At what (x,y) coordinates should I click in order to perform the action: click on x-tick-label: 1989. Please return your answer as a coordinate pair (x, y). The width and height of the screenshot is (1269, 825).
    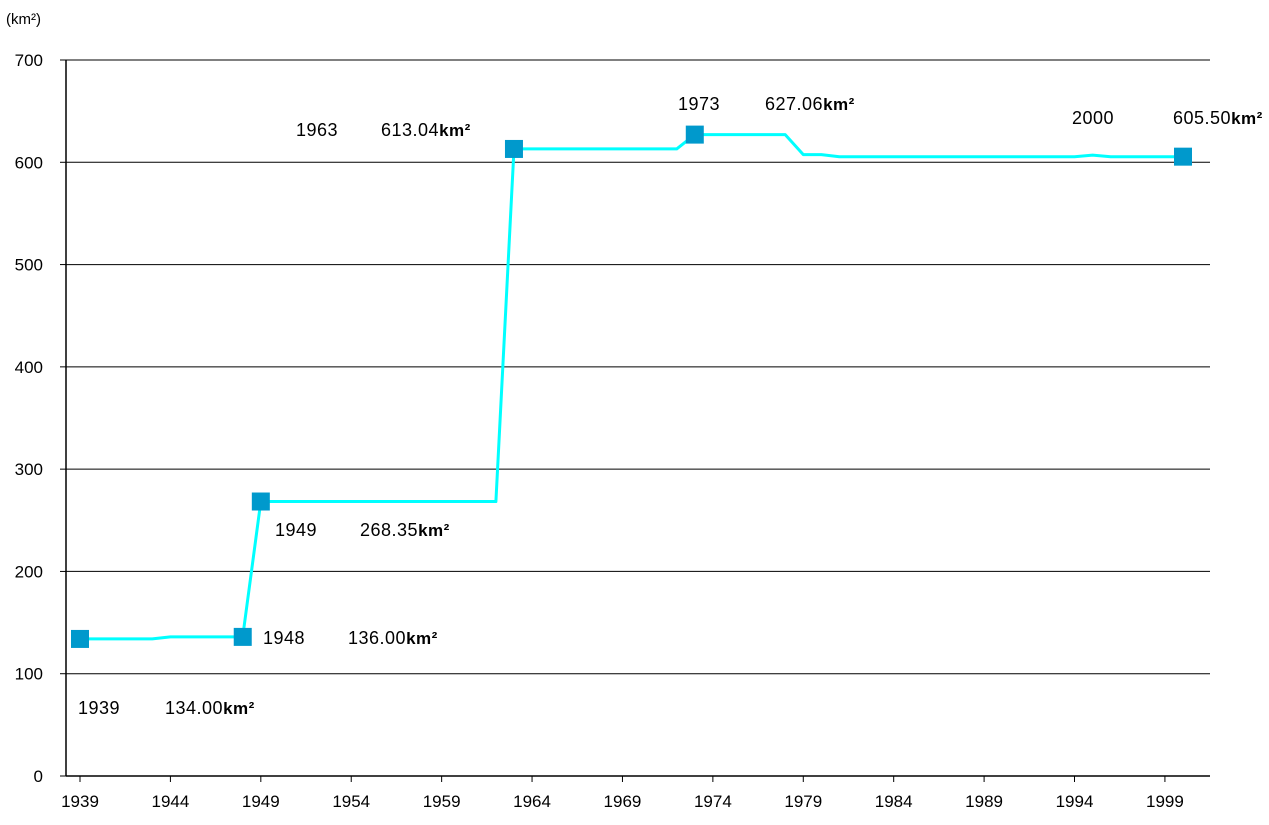
    Looking at the image, I should click on (984, 801).